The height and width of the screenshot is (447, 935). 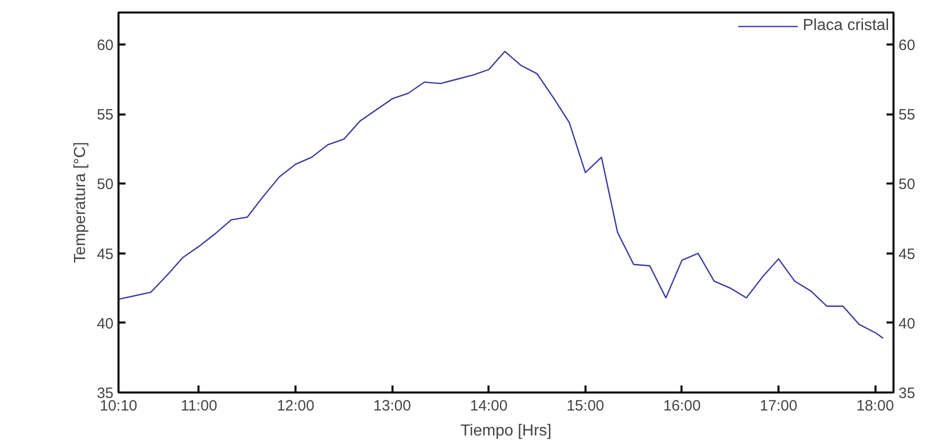 I want to click on y2-tick-label: 50, so click(x=907, y=185).